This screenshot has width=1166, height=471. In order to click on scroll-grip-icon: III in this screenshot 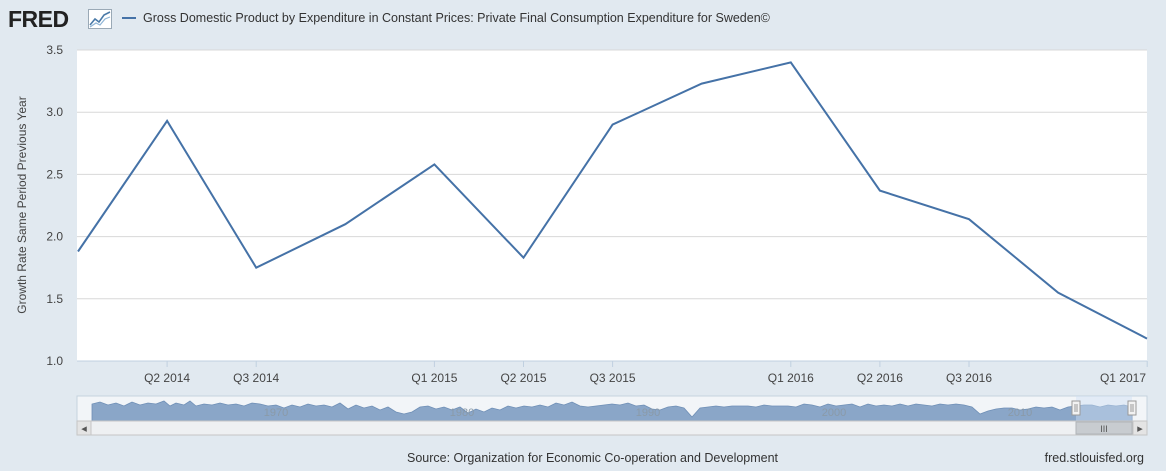, I will do `click(1104, 429)`.